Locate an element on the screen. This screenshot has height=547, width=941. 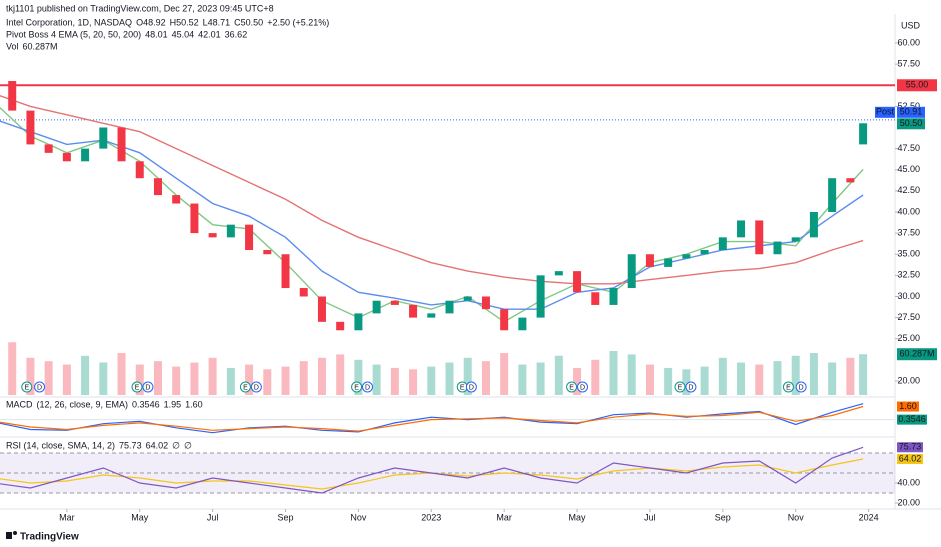
indicator-value: 45.04 is located at coordinates (183, 34).